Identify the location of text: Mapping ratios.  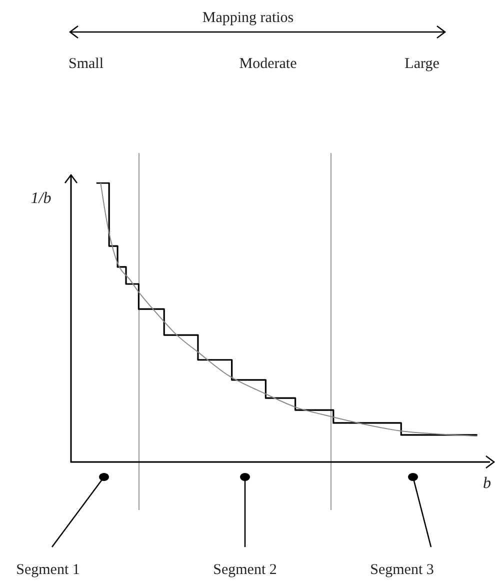
(248, 18).